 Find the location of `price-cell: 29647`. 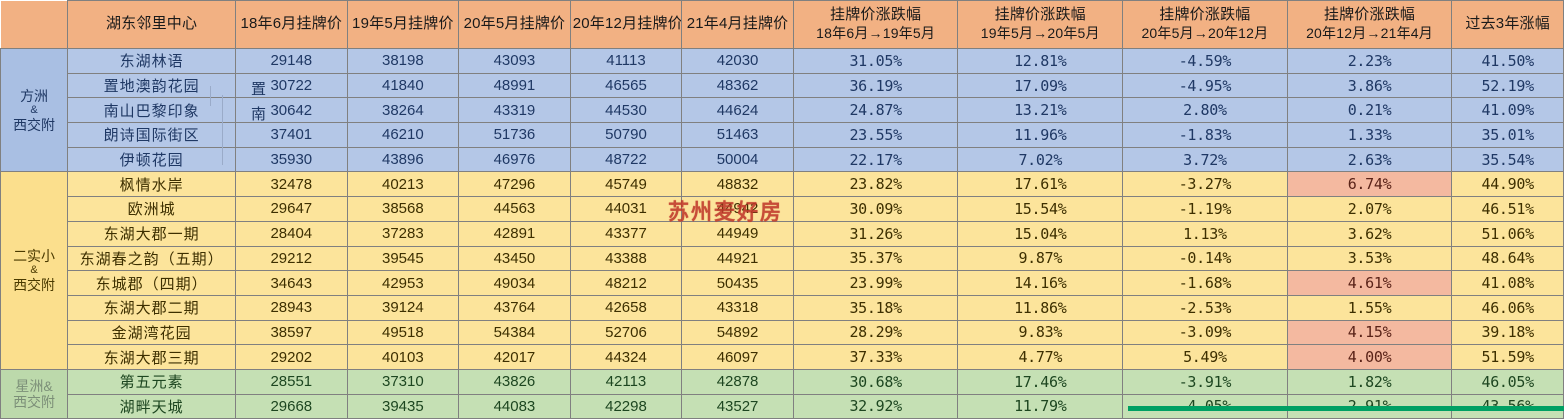

price-cell: 29647 is located at coordinates (291, 209).